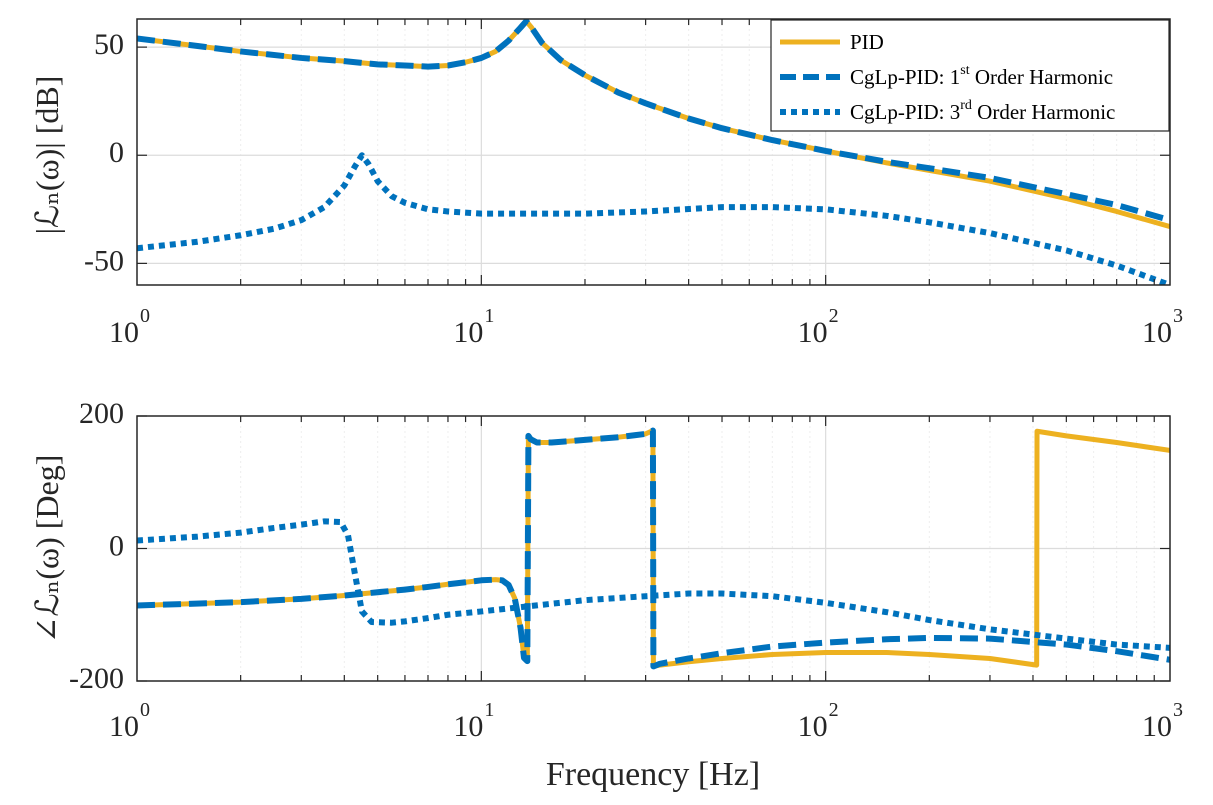 The height and width of the screenshot is (805, 1213). What do you see at coordinates (905, 77) in the screenshot?
I see `legend-first-base: CgLp-PID: 1` at bounding box center [905, 77].